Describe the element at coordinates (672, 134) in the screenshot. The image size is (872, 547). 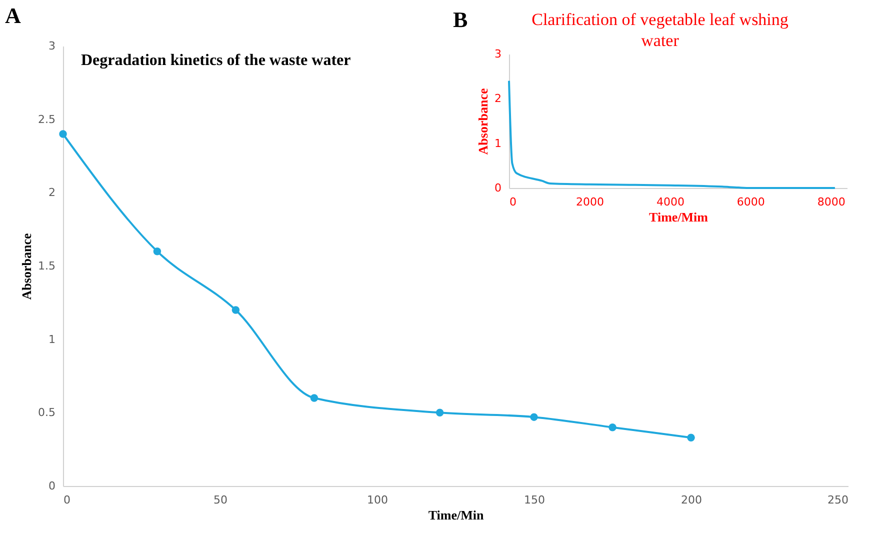
I see `line-series` at that location.